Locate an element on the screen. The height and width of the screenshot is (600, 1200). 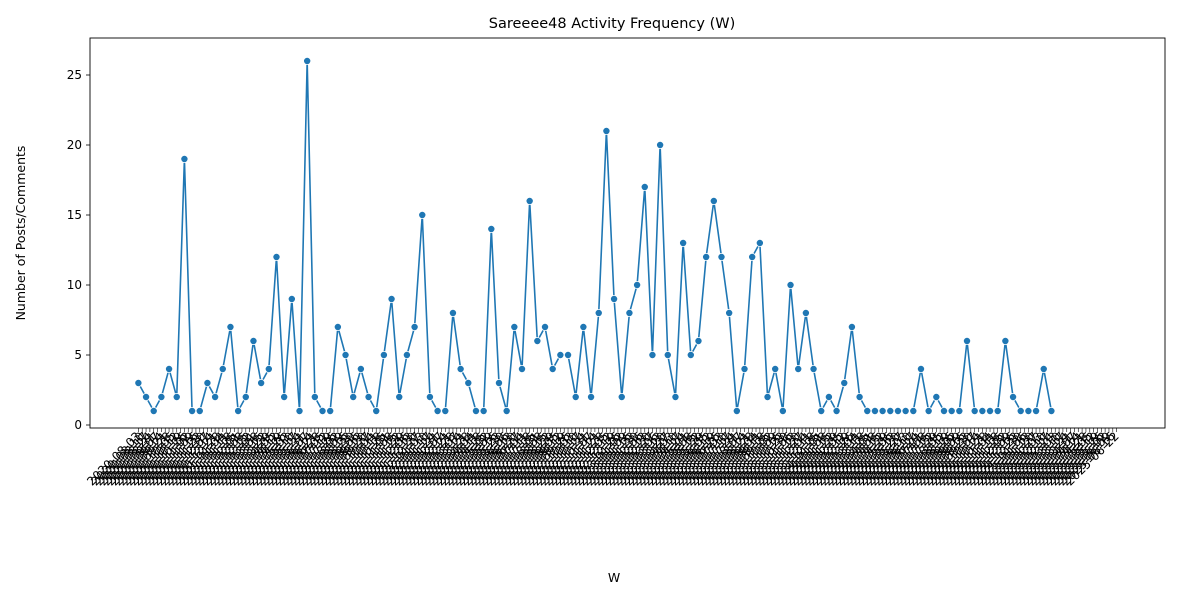
y-axis-label: Number of Posts/Comments is located at coordinates (20, 233).